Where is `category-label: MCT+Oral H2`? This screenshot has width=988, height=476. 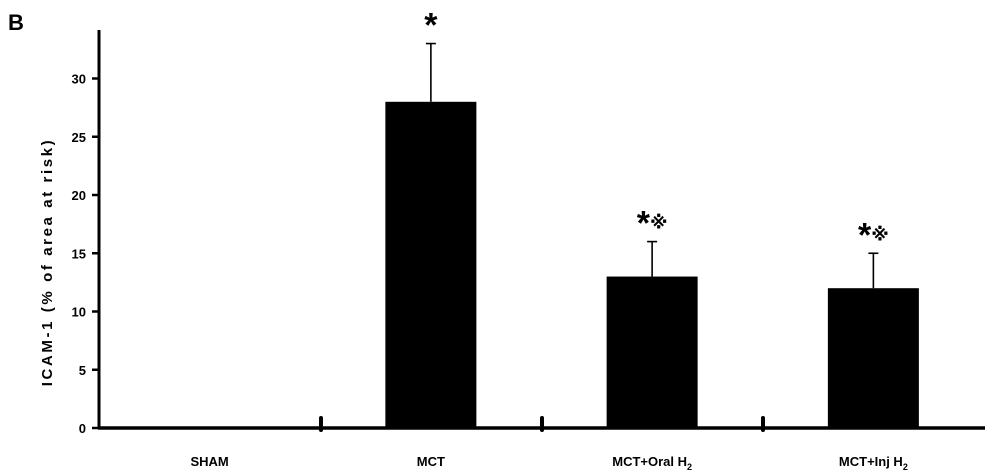 category-label: MCT+Oral H2 is located at coordinates (652, 463).